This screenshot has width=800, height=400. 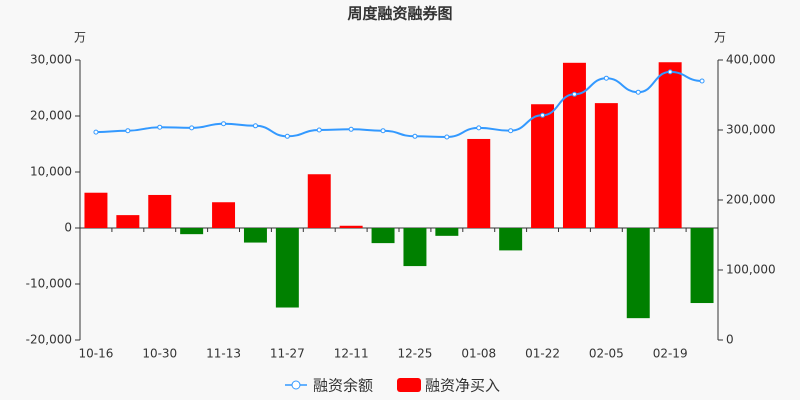 What do you see at coordinates (343, 386) in the screenshot?
I see `legend-label: 融资余额` at bounding box center [343, 386].